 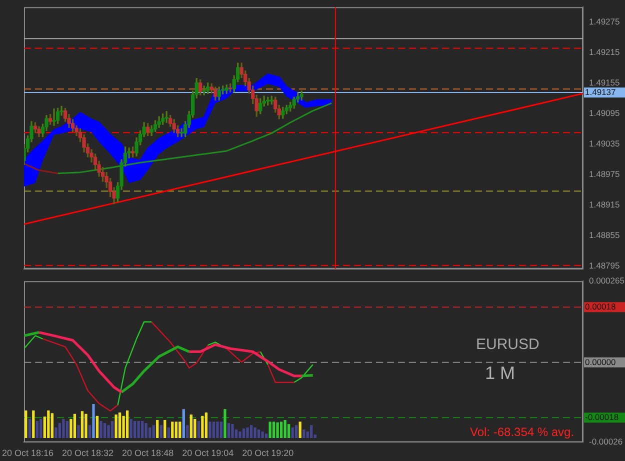 I want to click on ref-line-label: 0.00018, so click(x=600, y=307).